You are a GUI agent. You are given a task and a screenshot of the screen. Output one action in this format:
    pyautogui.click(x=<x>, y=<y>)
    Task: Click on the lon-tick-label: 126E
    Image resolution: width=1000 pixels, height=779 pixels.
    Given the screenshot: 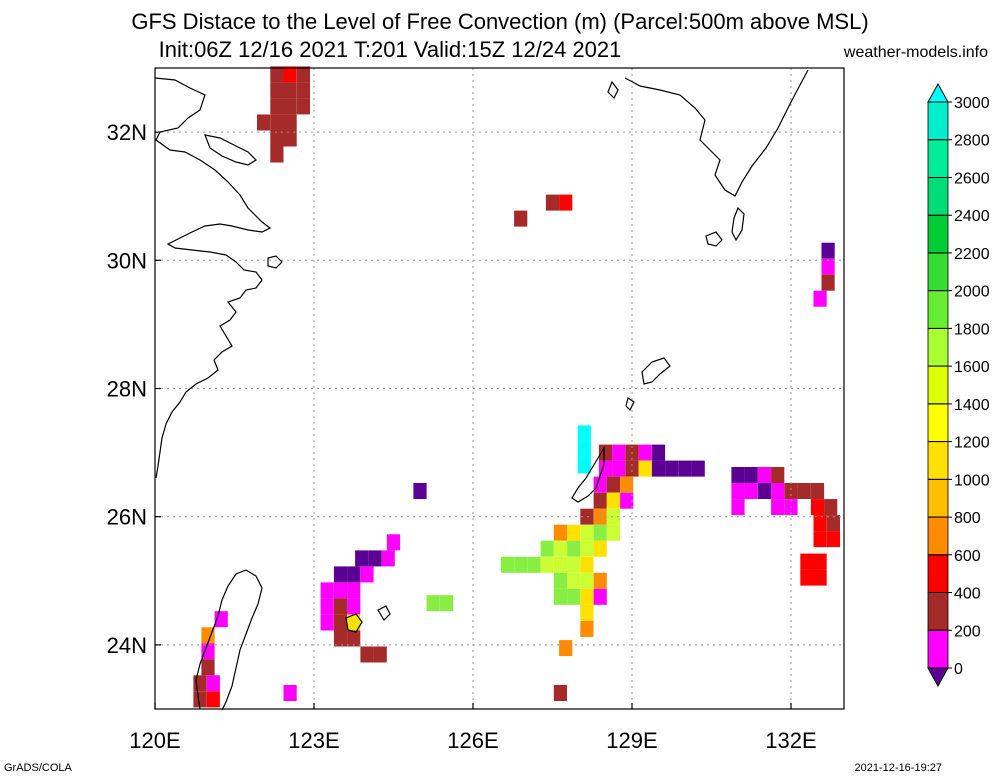 What is the action you would take?
    pyautogui.click(x=472, y=740)
    